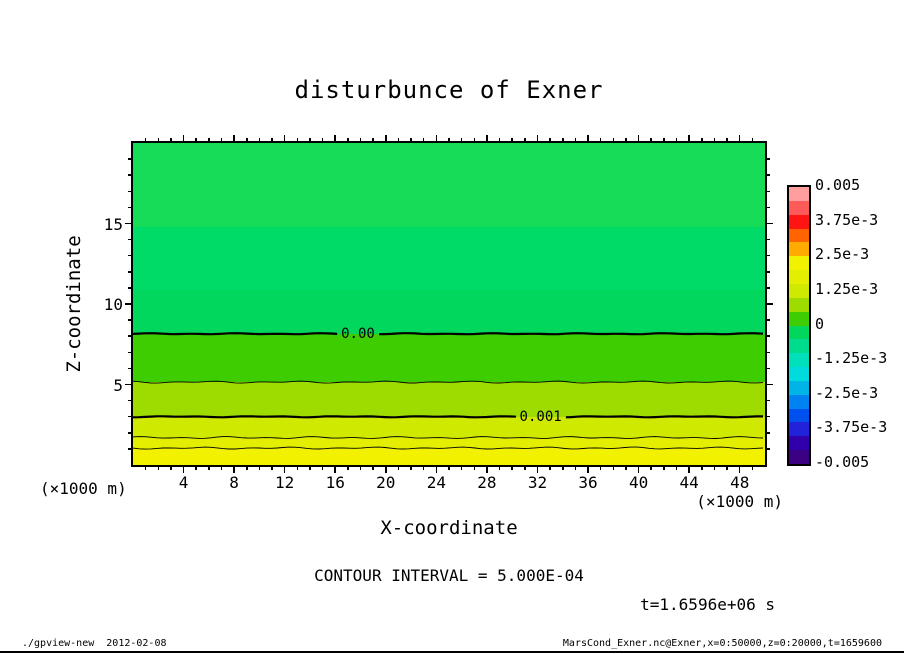 The width and height of the screenshot is (904, 654). Describe the element at coordinates (113, 304) in the screenshot. I see `y-tick-label: 10` at that location.